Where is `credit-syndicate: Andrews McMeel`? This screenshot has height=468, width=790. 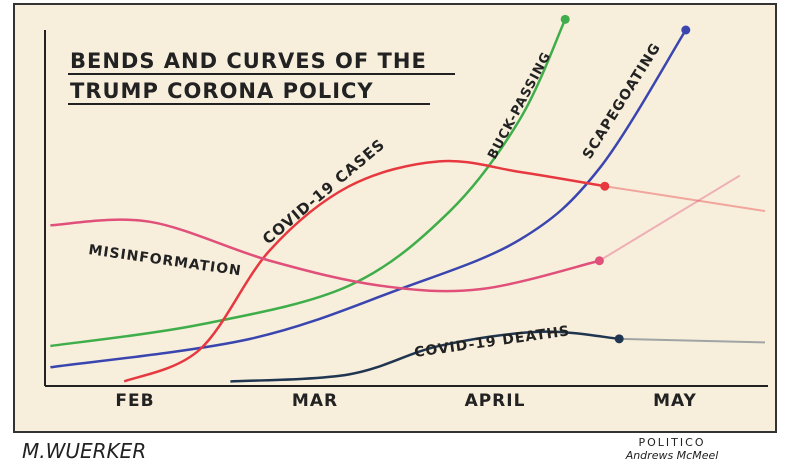
credit-syndicate: Andrews McMeel is located at coordinates (672, 455).